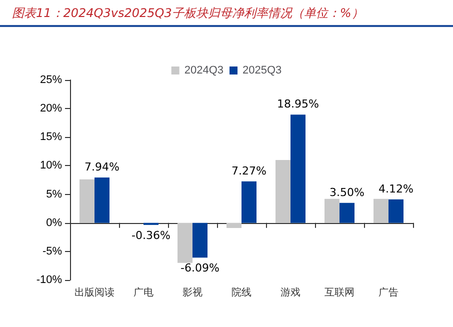 The height and width of the screenshot is (327, 453). Describe the element at coordinates (388, 292) in the screenshot. I see `x-tick-label: 广告` at that location.